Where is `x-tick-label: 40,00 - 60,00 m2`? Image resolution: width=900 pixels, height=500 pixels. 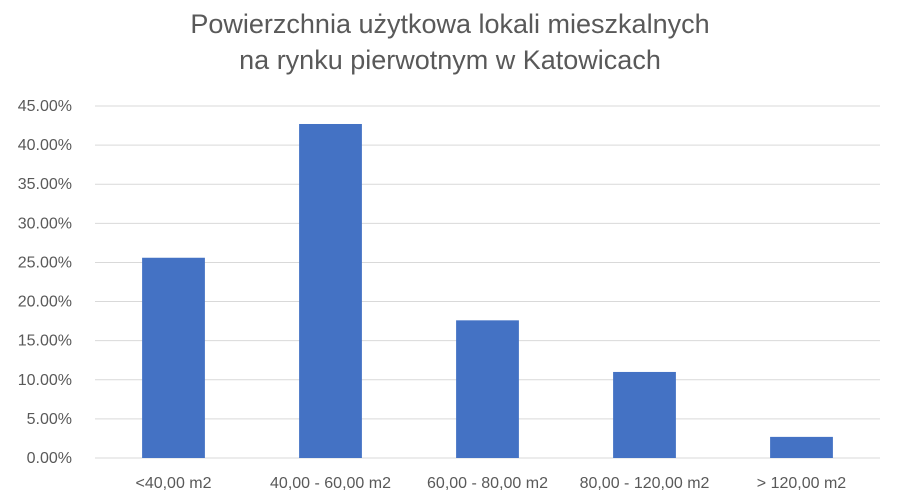
x-tick-label: 40,00 - 60,00 m2 is located at coordinates (330, 483).